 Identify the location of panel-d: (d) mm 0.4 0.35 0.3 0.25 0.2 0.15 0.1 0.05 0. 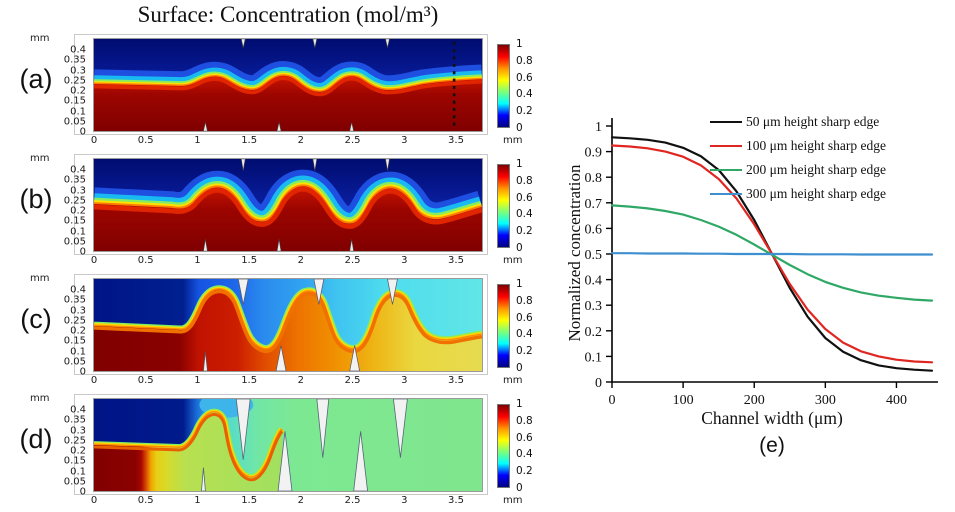
(274, 452).